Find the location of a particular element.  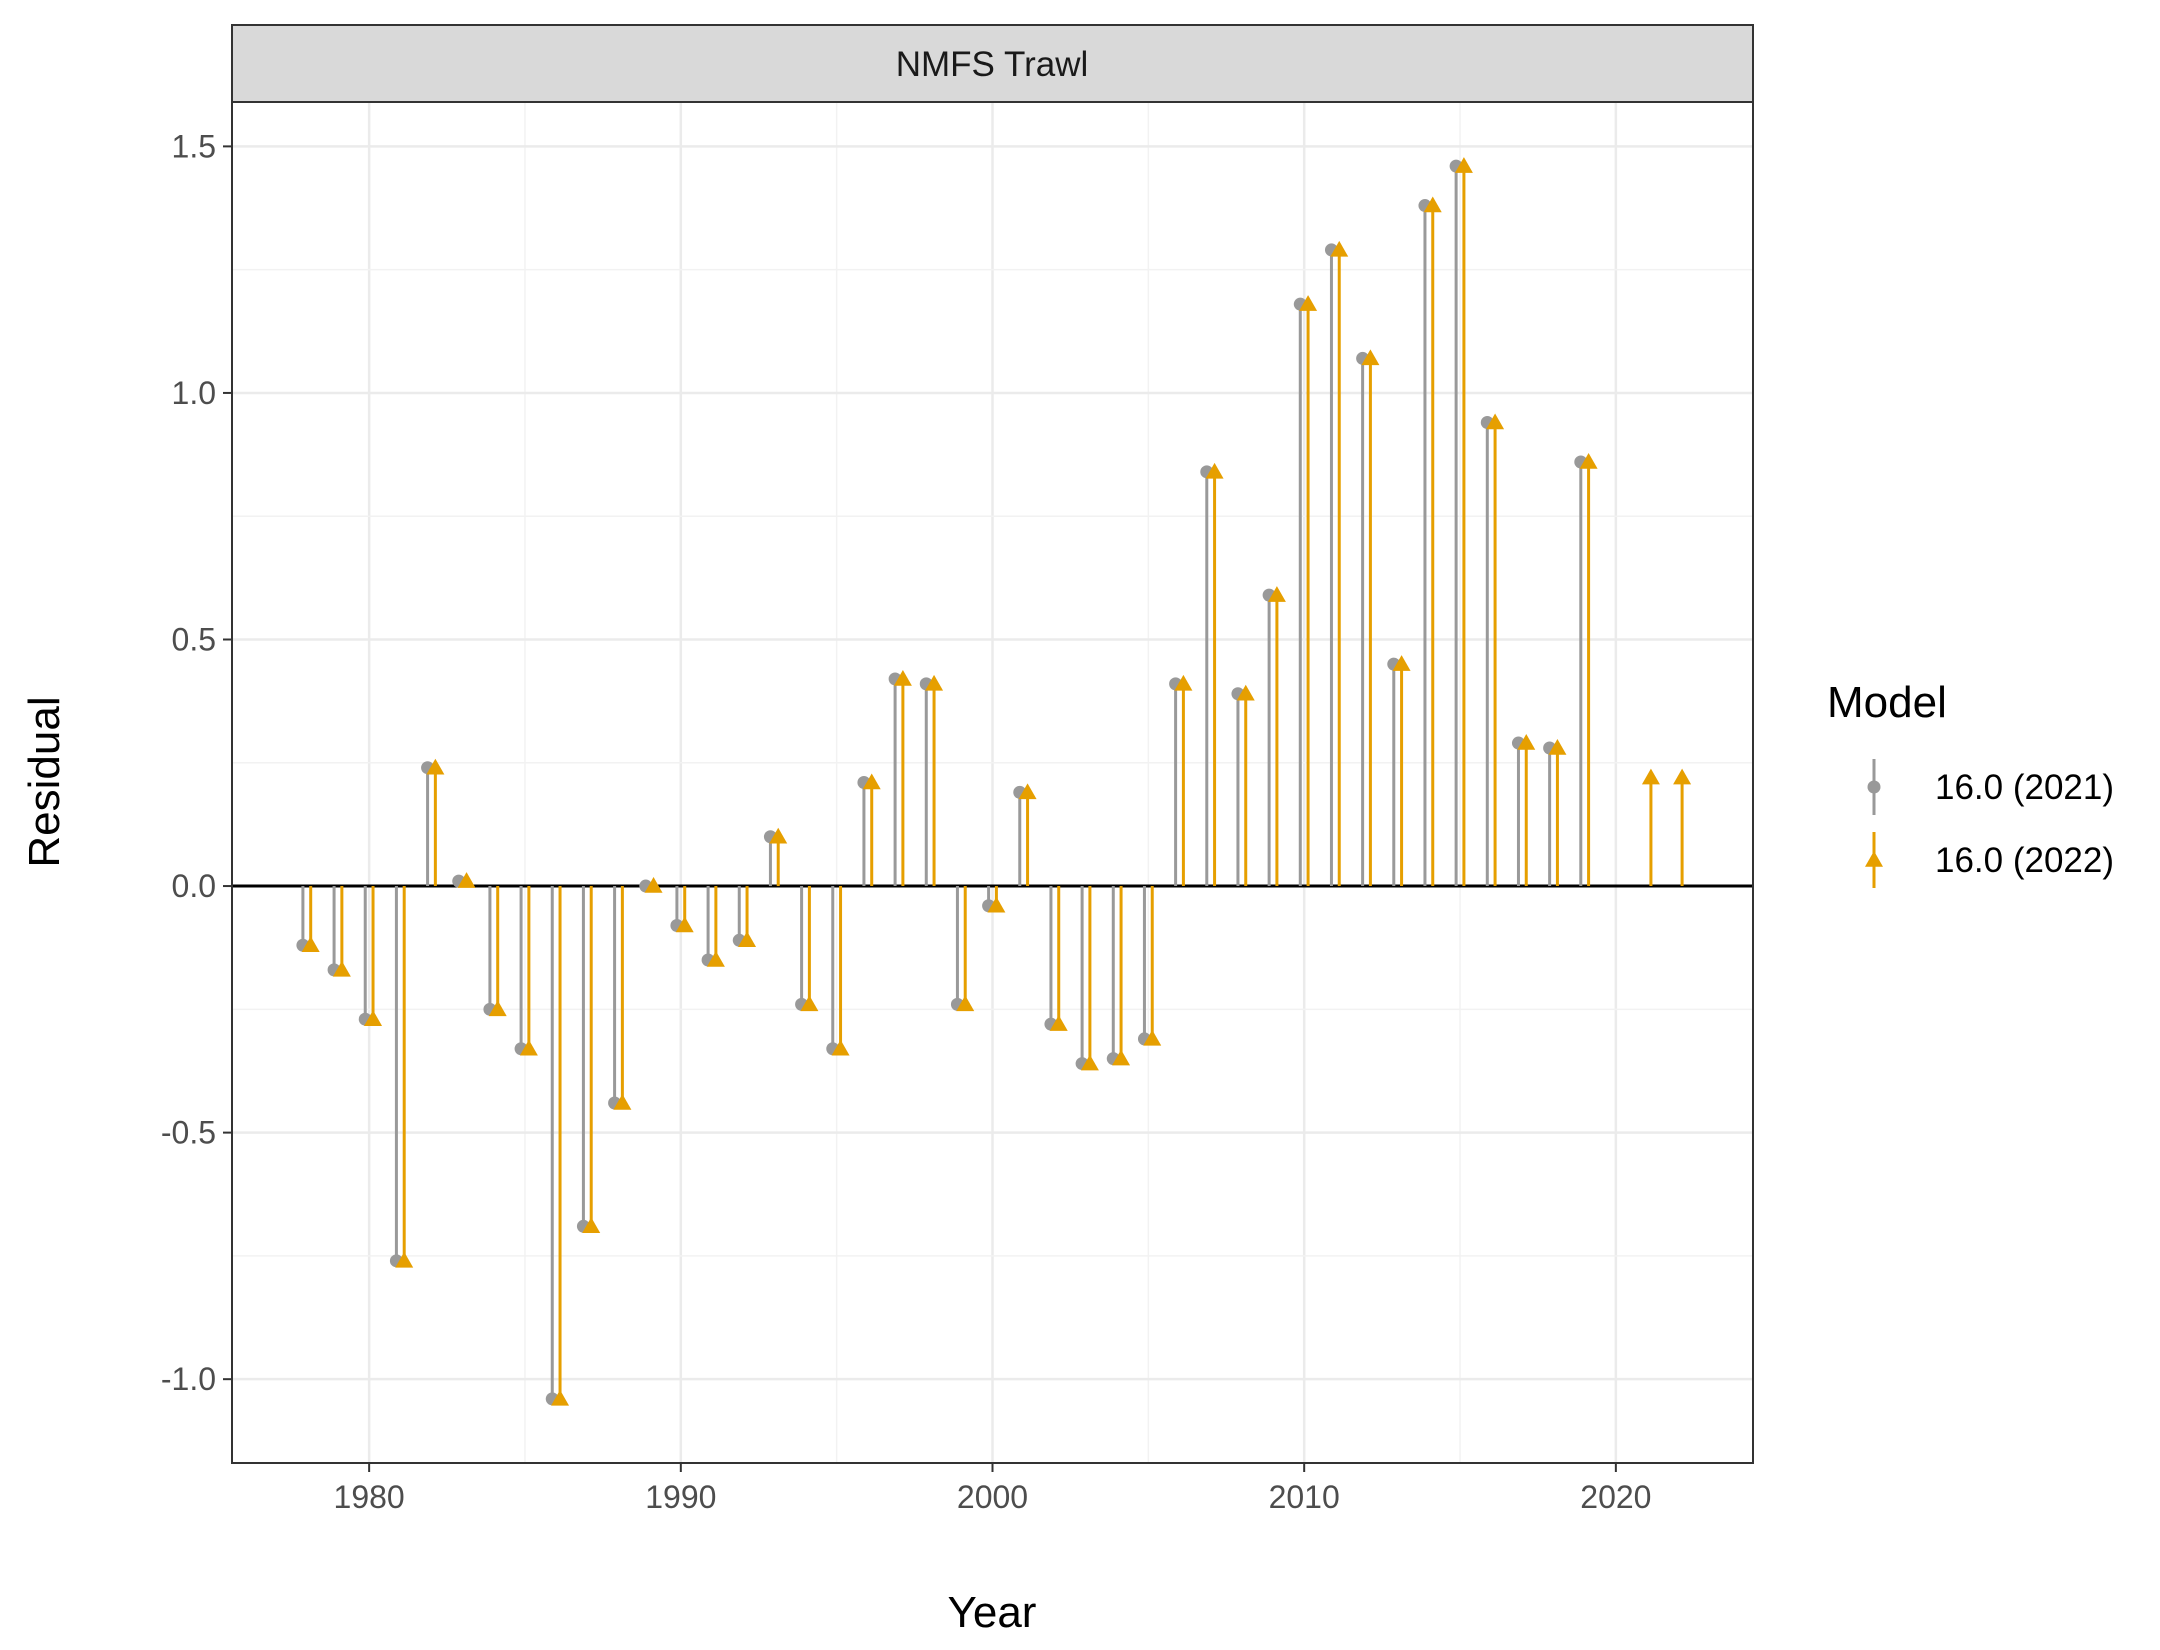

legend-item-2: 16.0 (2022) is located at coordinates (1989, 860).